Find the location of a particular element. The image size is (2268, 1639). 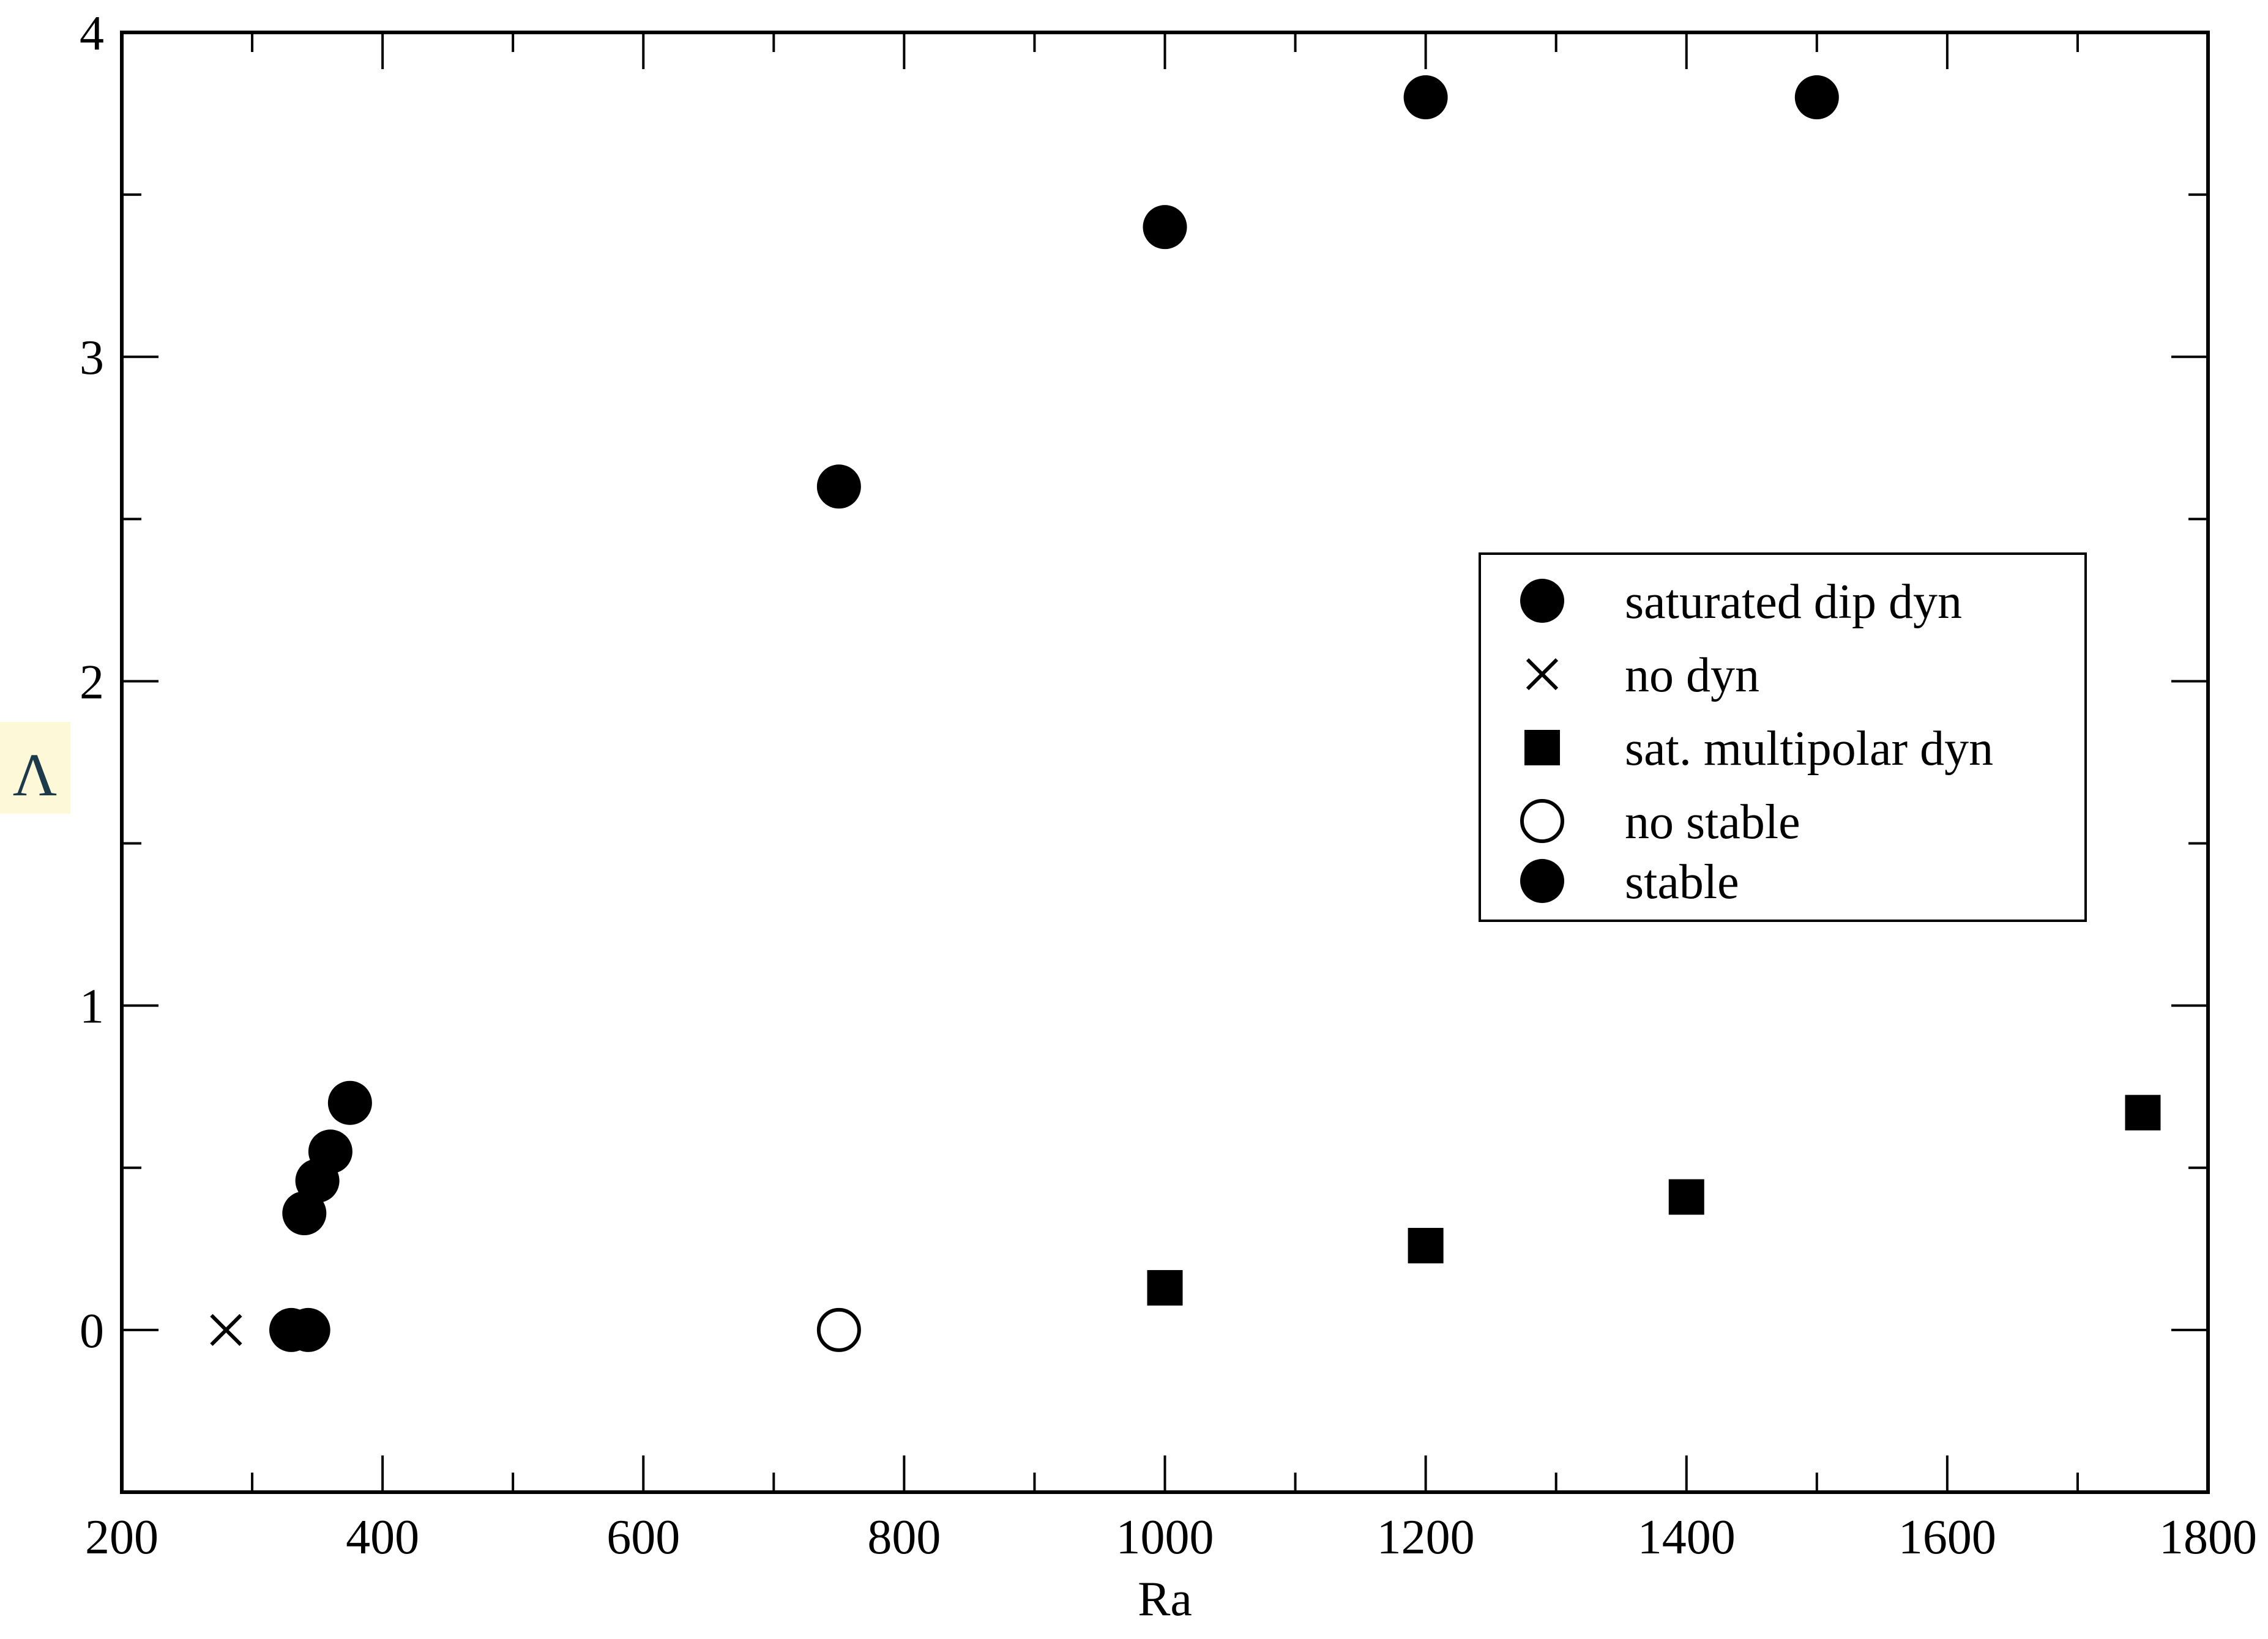

legend-label: saturated dip dyn is located at coordinates (1793, 602).